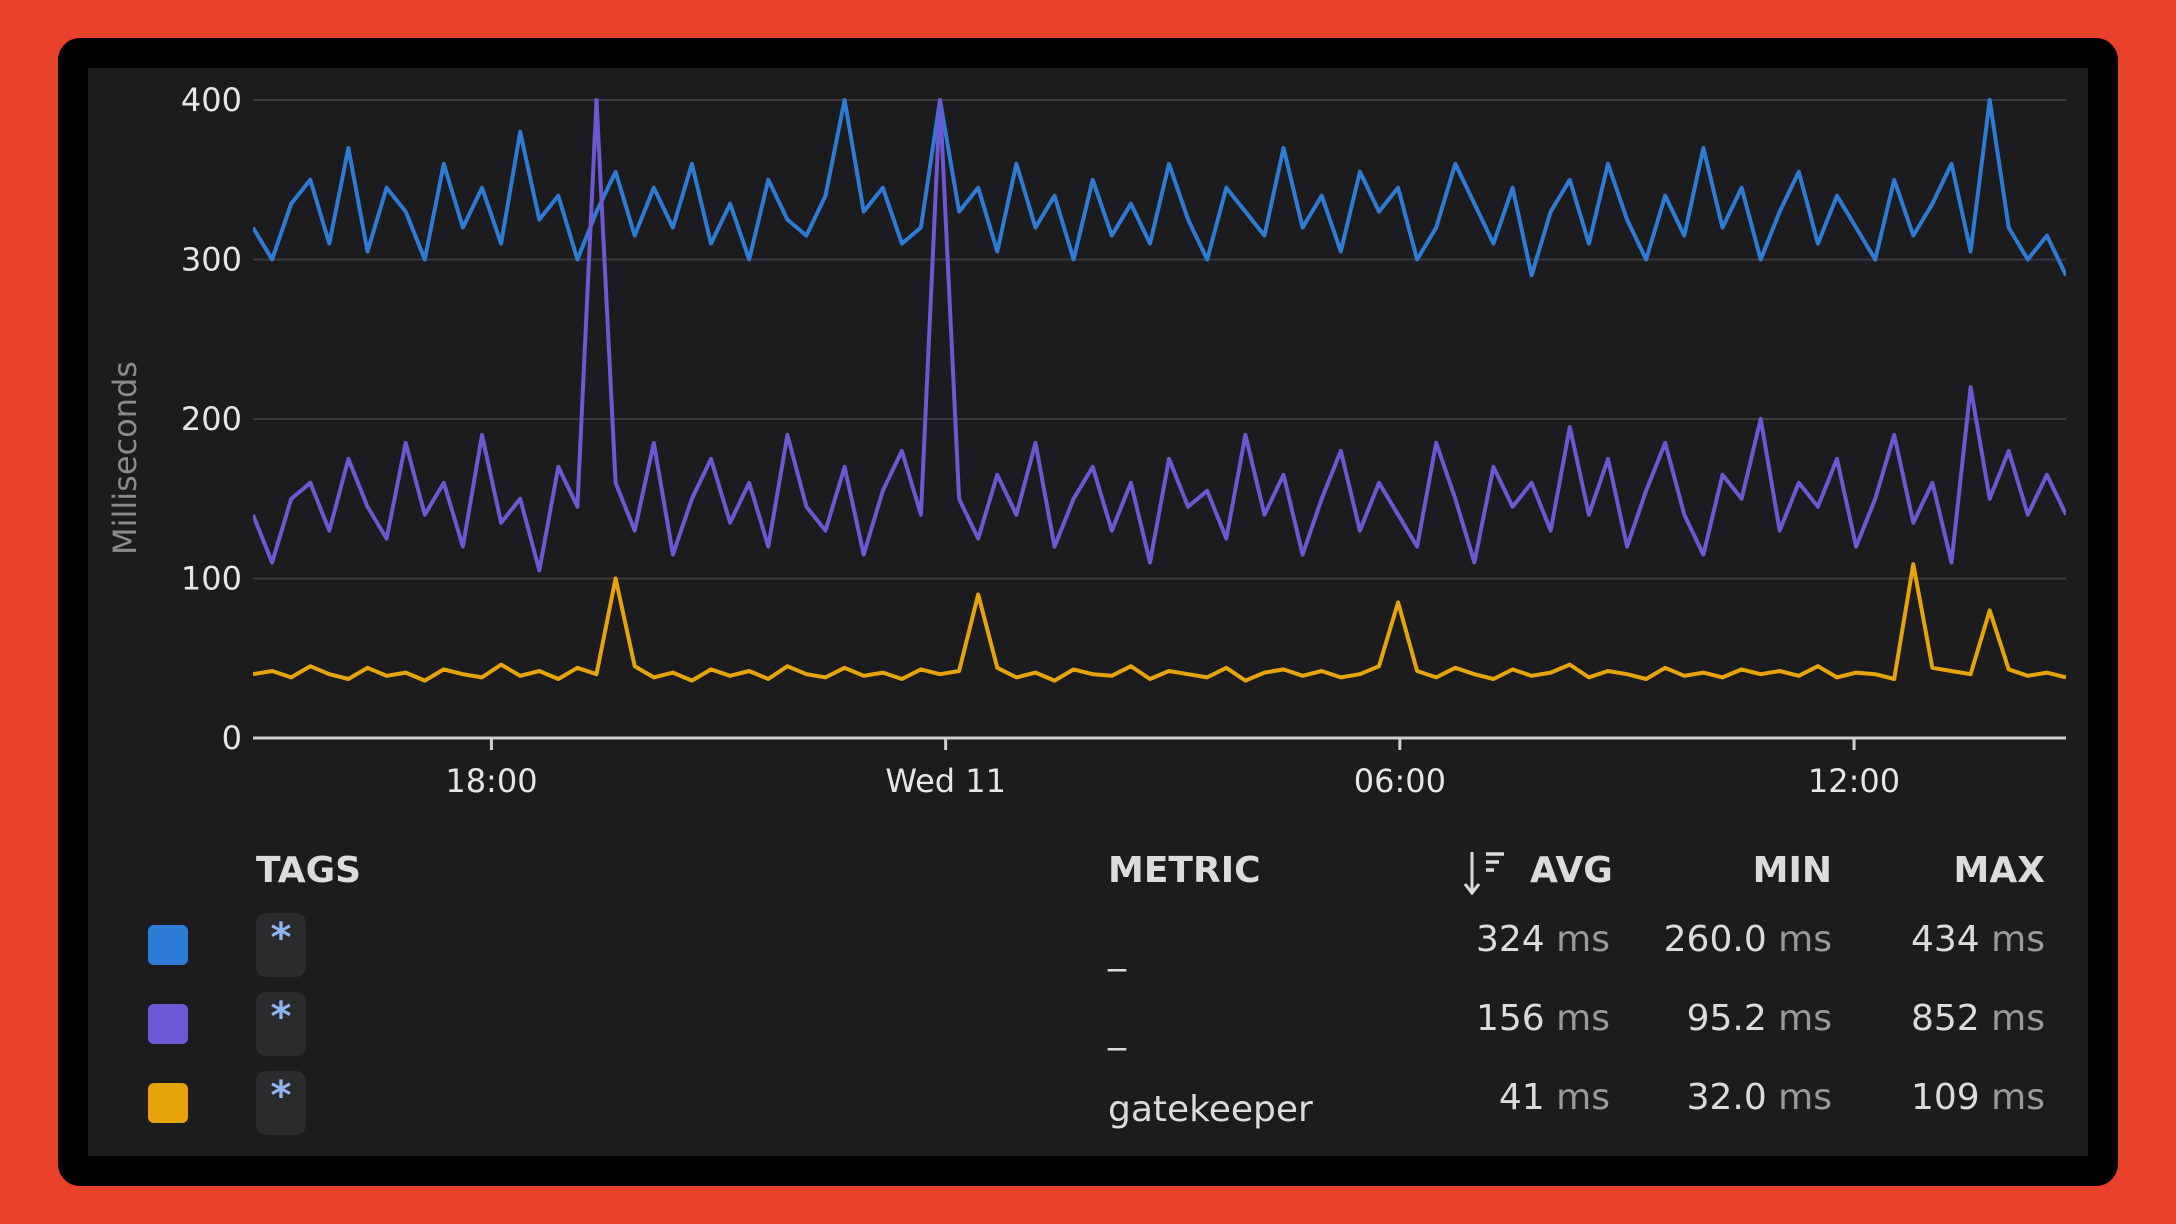  I want to click on max-header: MAX, so click(1999, 870).